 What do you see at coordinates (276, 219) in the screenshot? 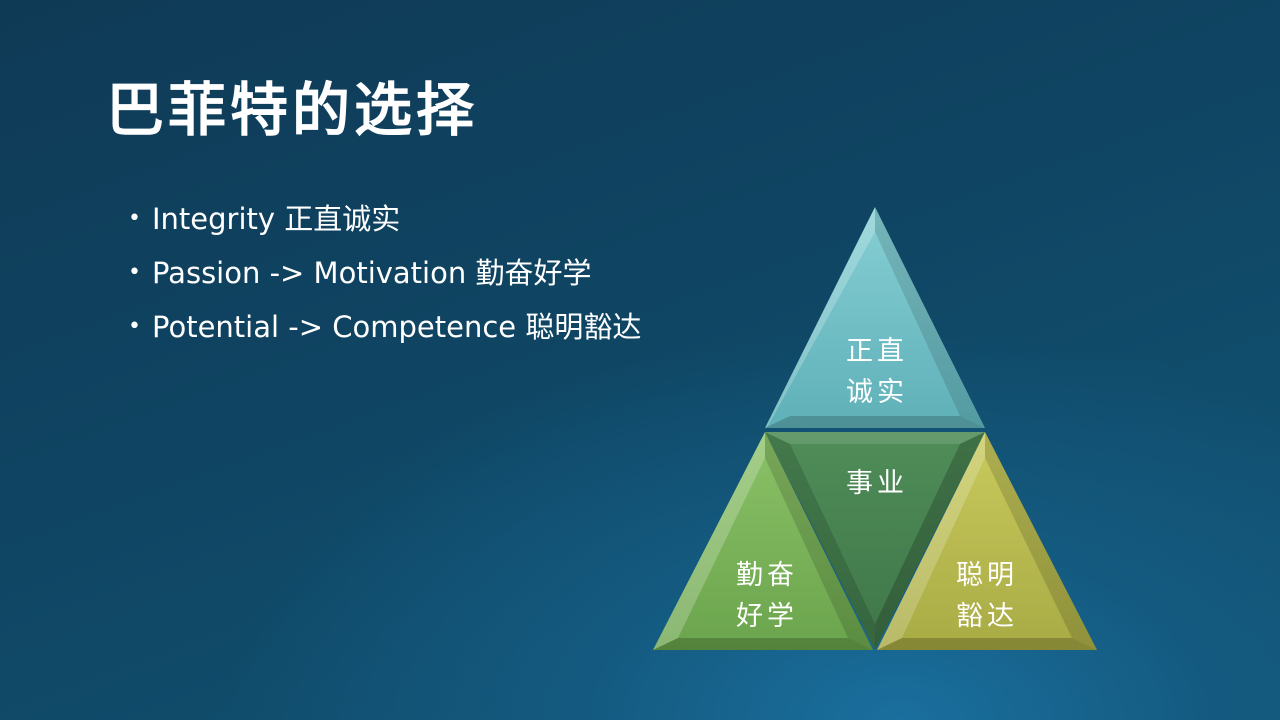
I see `bullet-text: Integrity 正直诚实` at bounding box center [276, 219].